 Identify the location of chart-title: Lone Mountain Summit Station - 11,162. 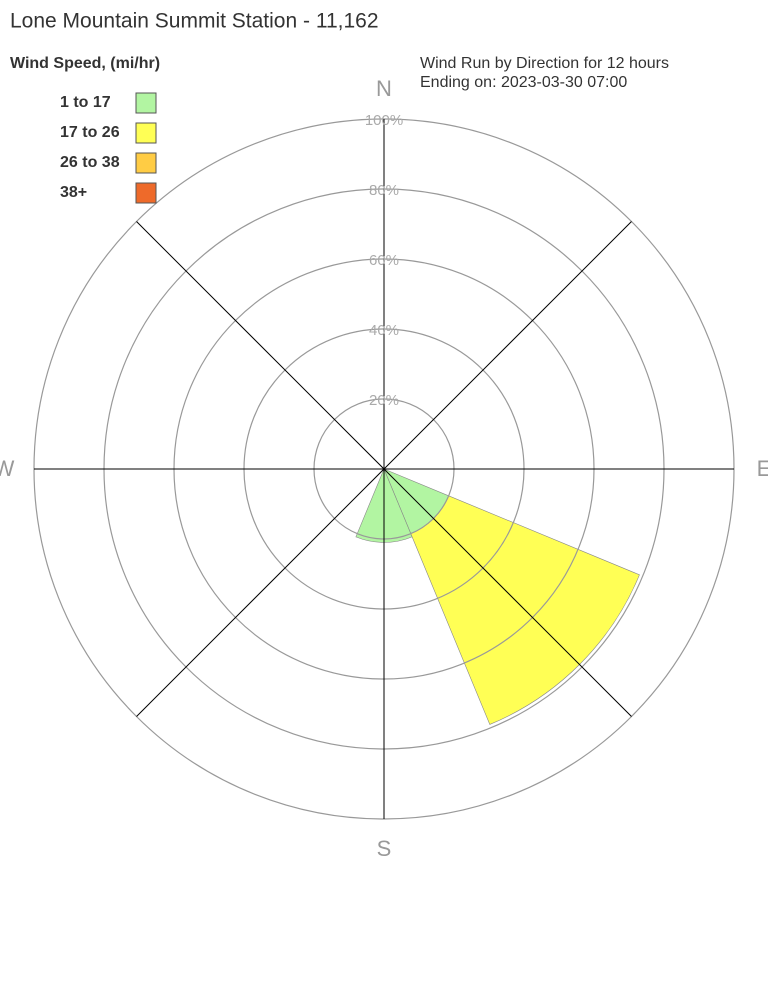
(194, 21).